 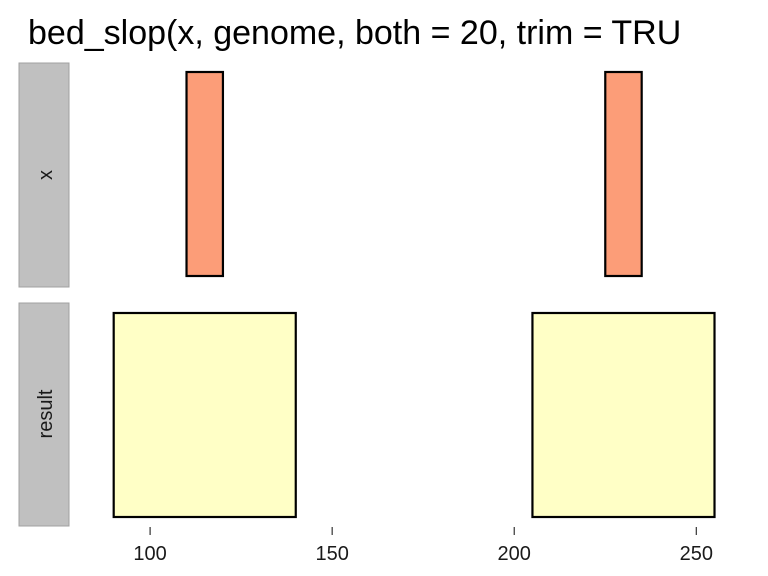 I want to click on x-tick-label-0: 100, so click(x=149, y=554).